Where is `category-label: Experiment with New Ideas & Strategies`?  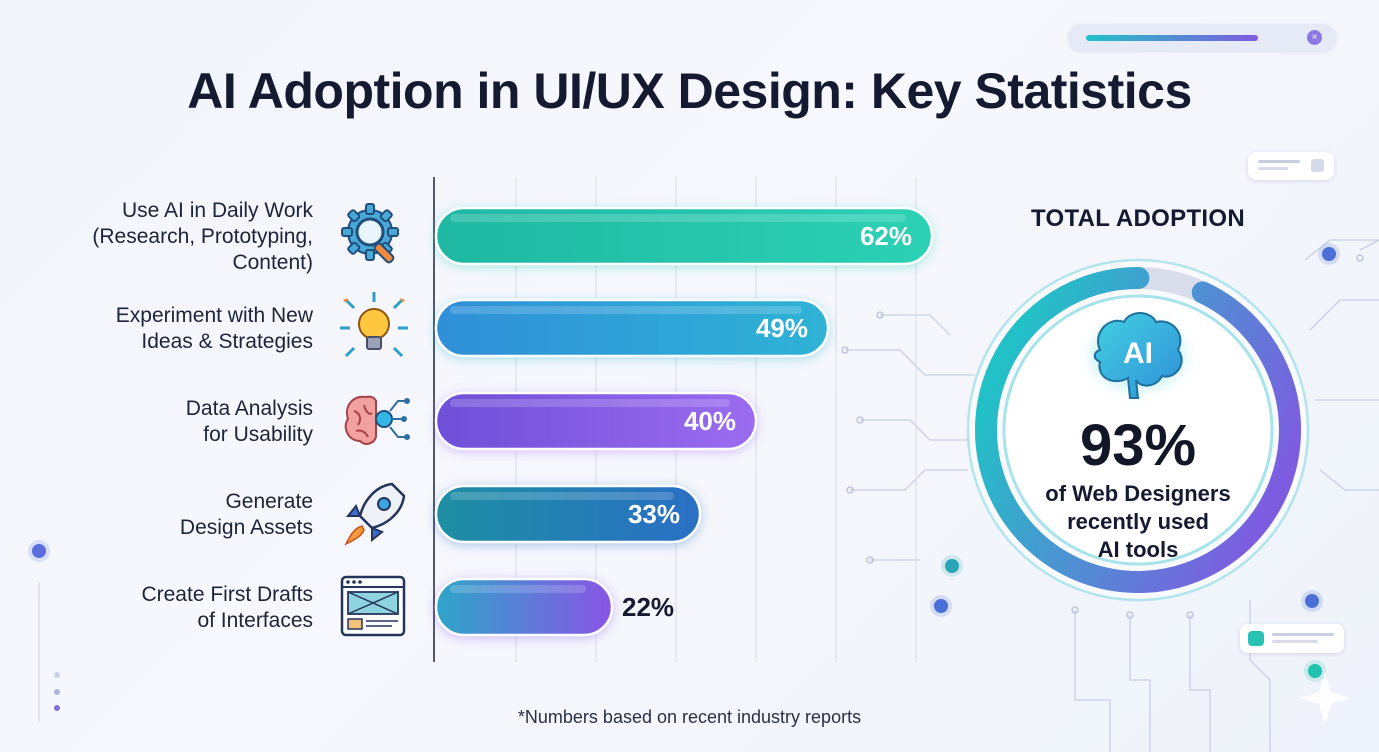
category-label: Experiment with New Ideas & Strategies is located at coordinates (214, 329).